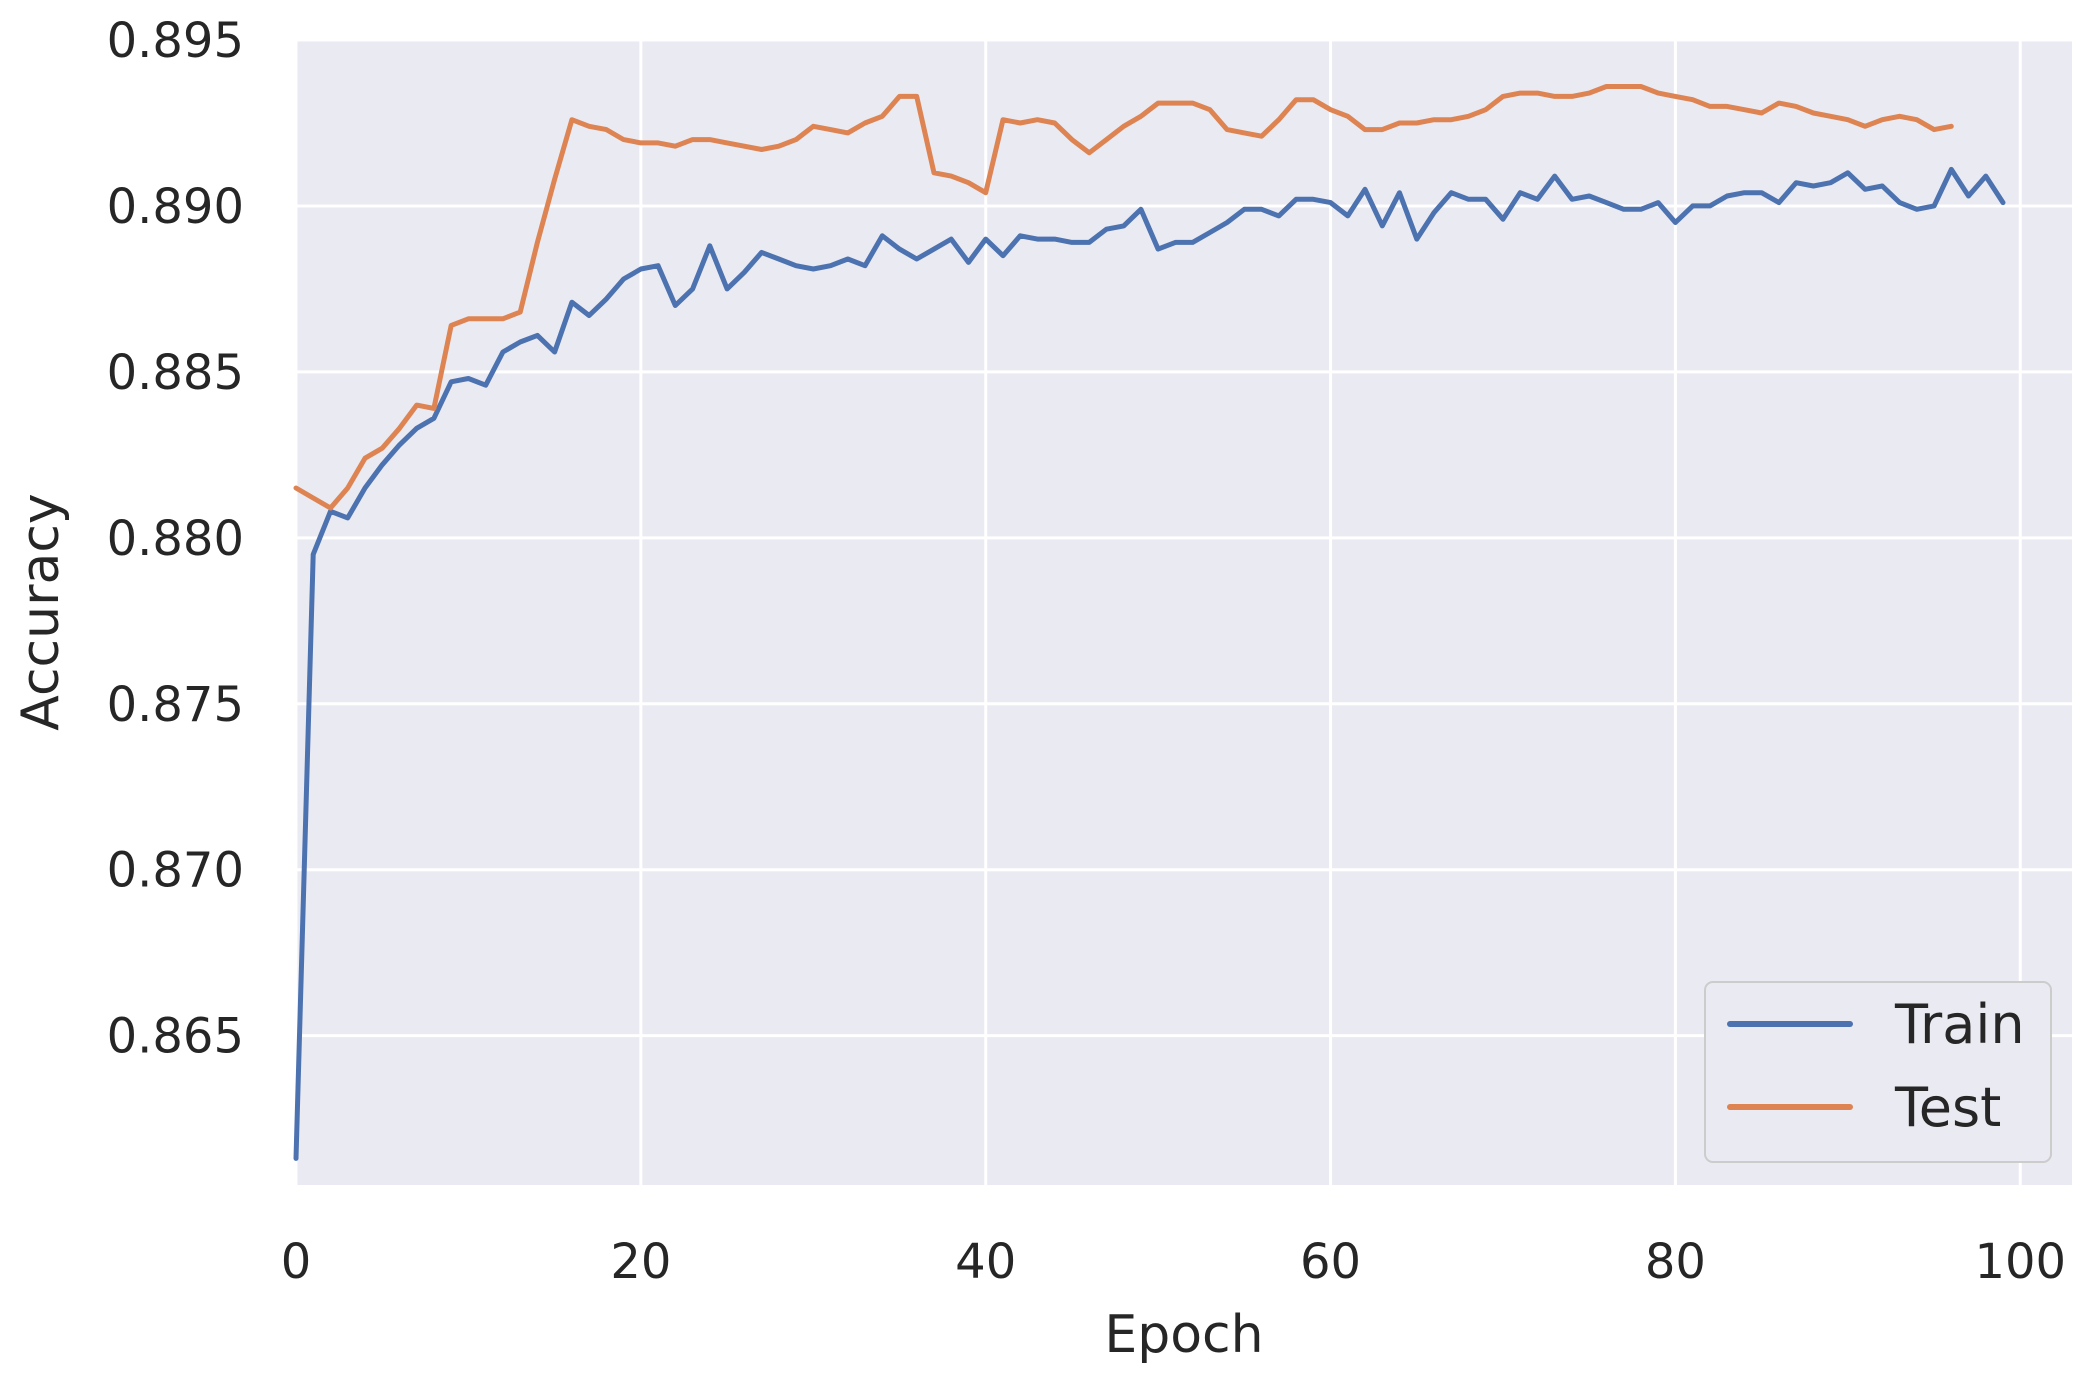 The height and width of the screenshot is (1380, 2092). What do you see at coordinates (2020, 1262) in the screenshot?
I see `x-tick-label: 100` at bounding box center [2020, 1262].